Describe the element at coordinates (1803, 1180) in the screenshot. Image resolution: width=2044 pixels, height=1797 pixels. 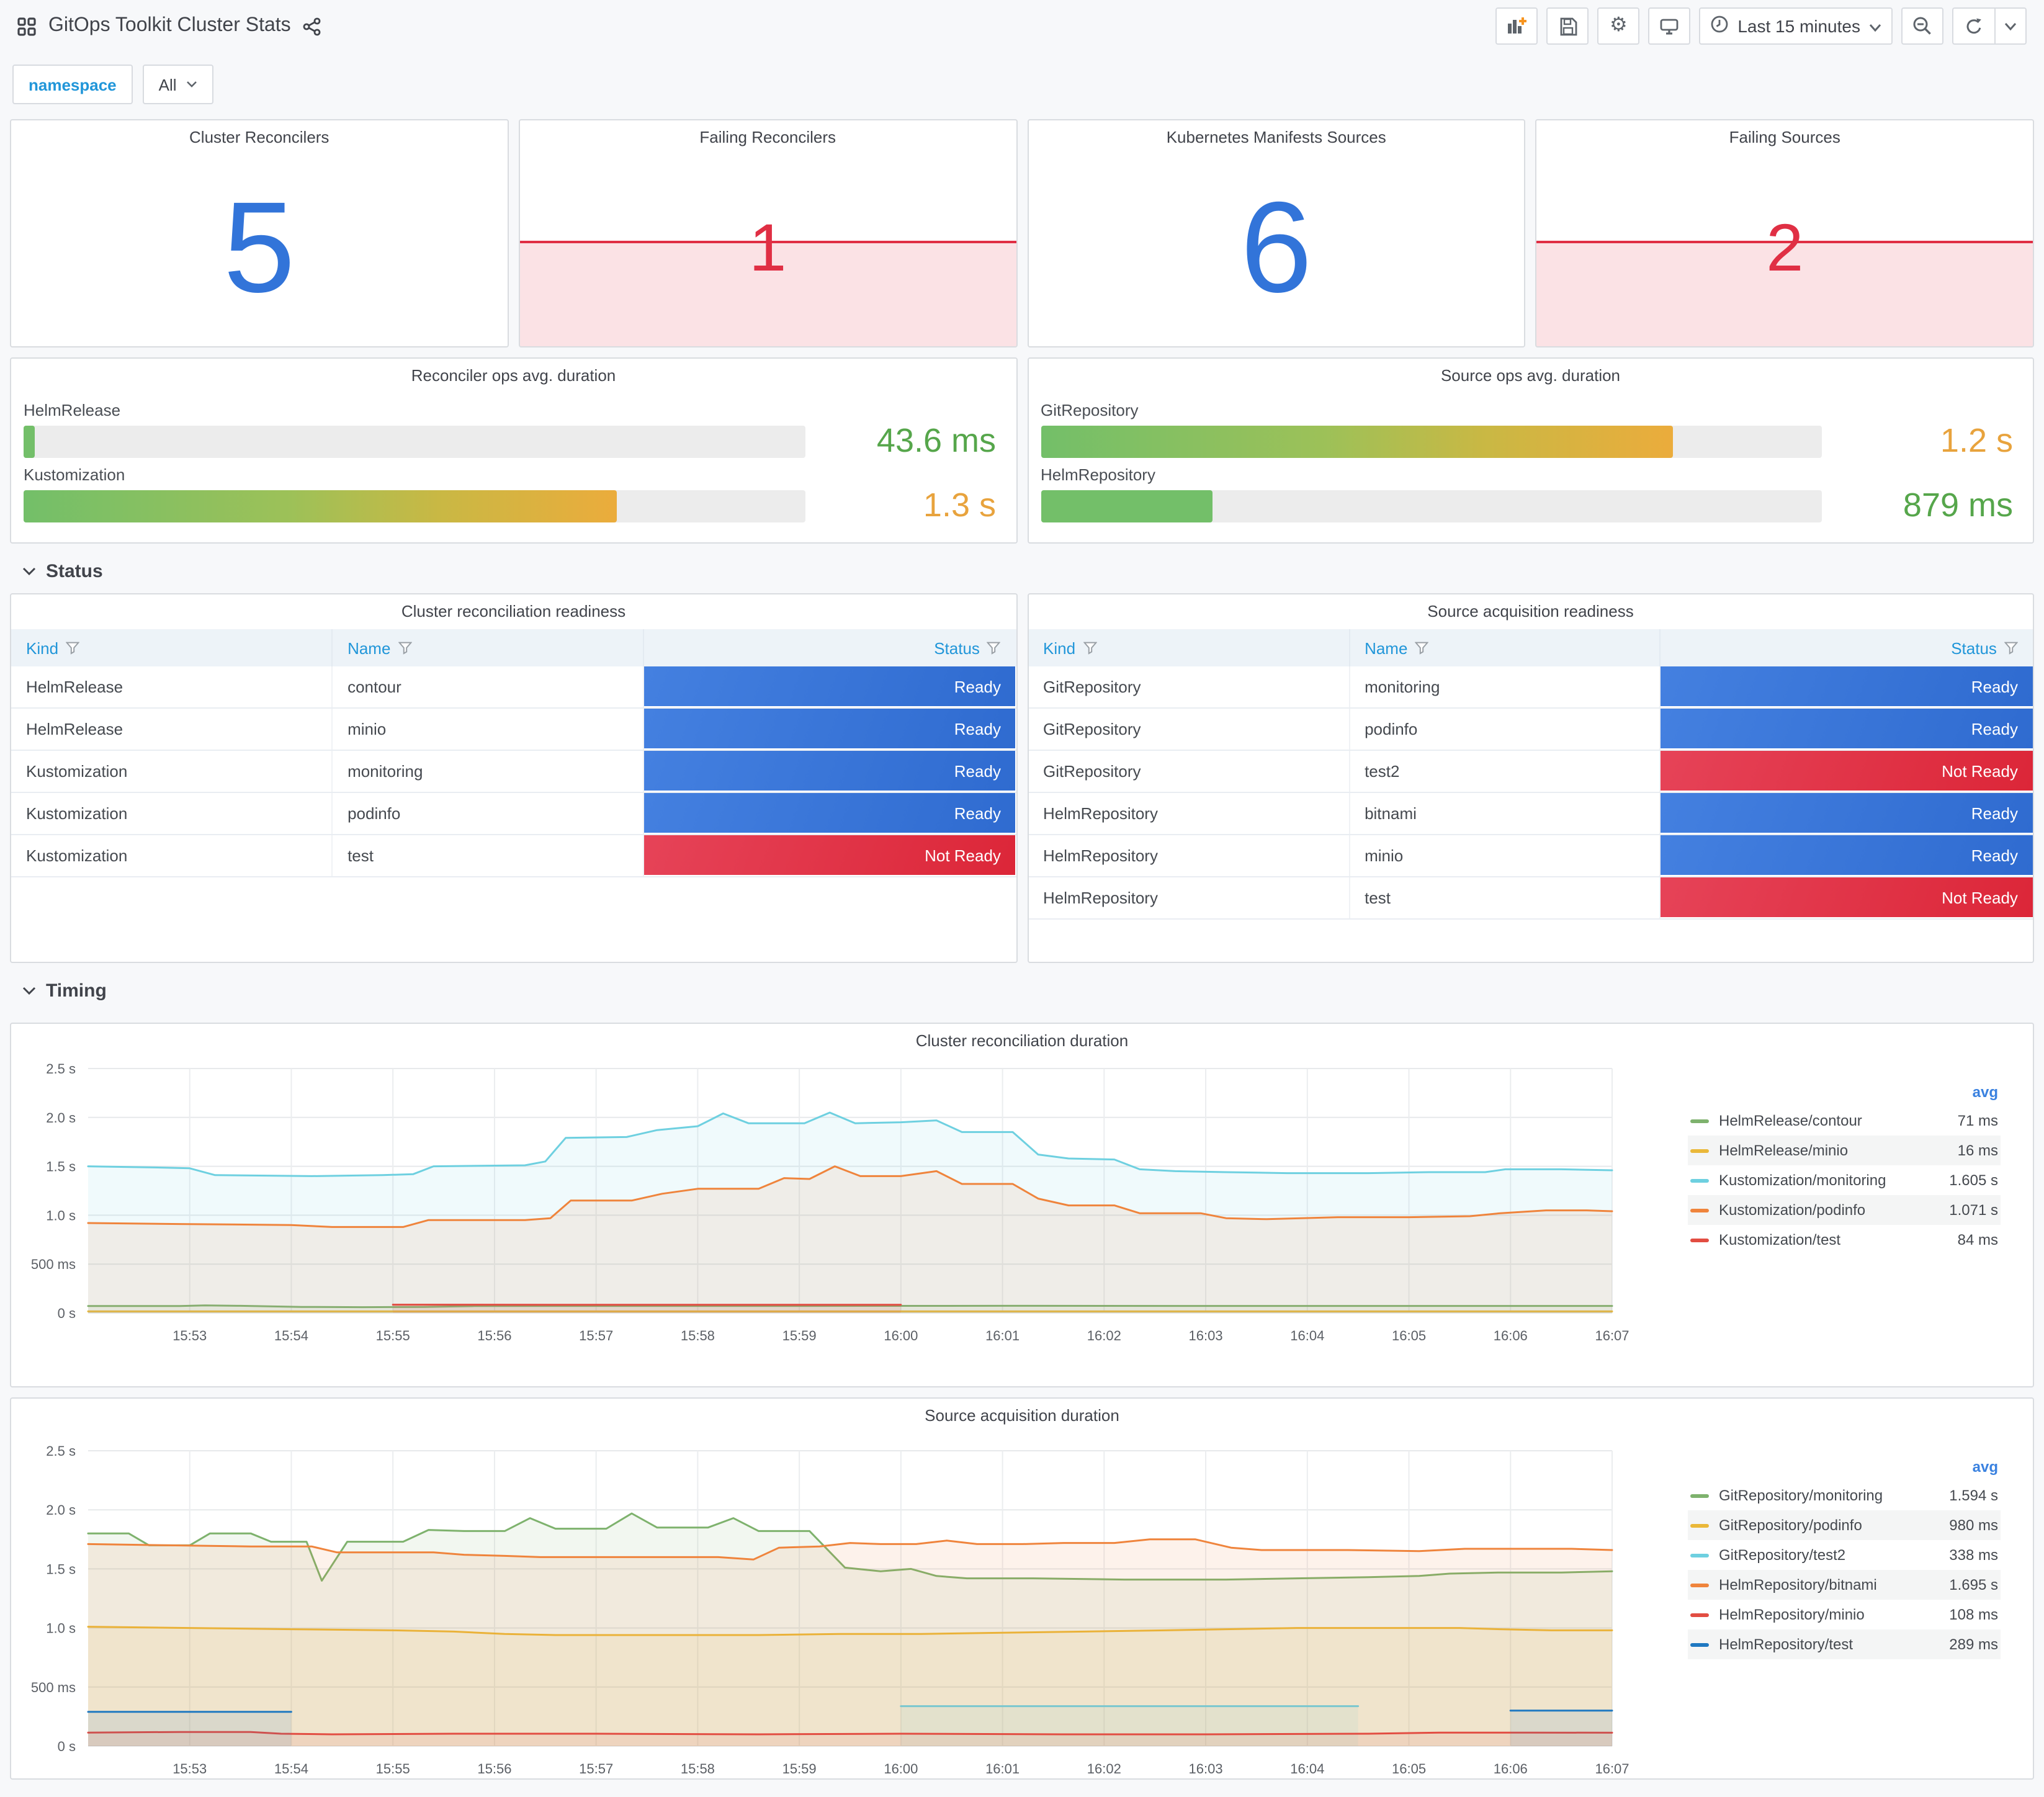
I see `legend-series-name: Kustomization/monitoring` at that location.